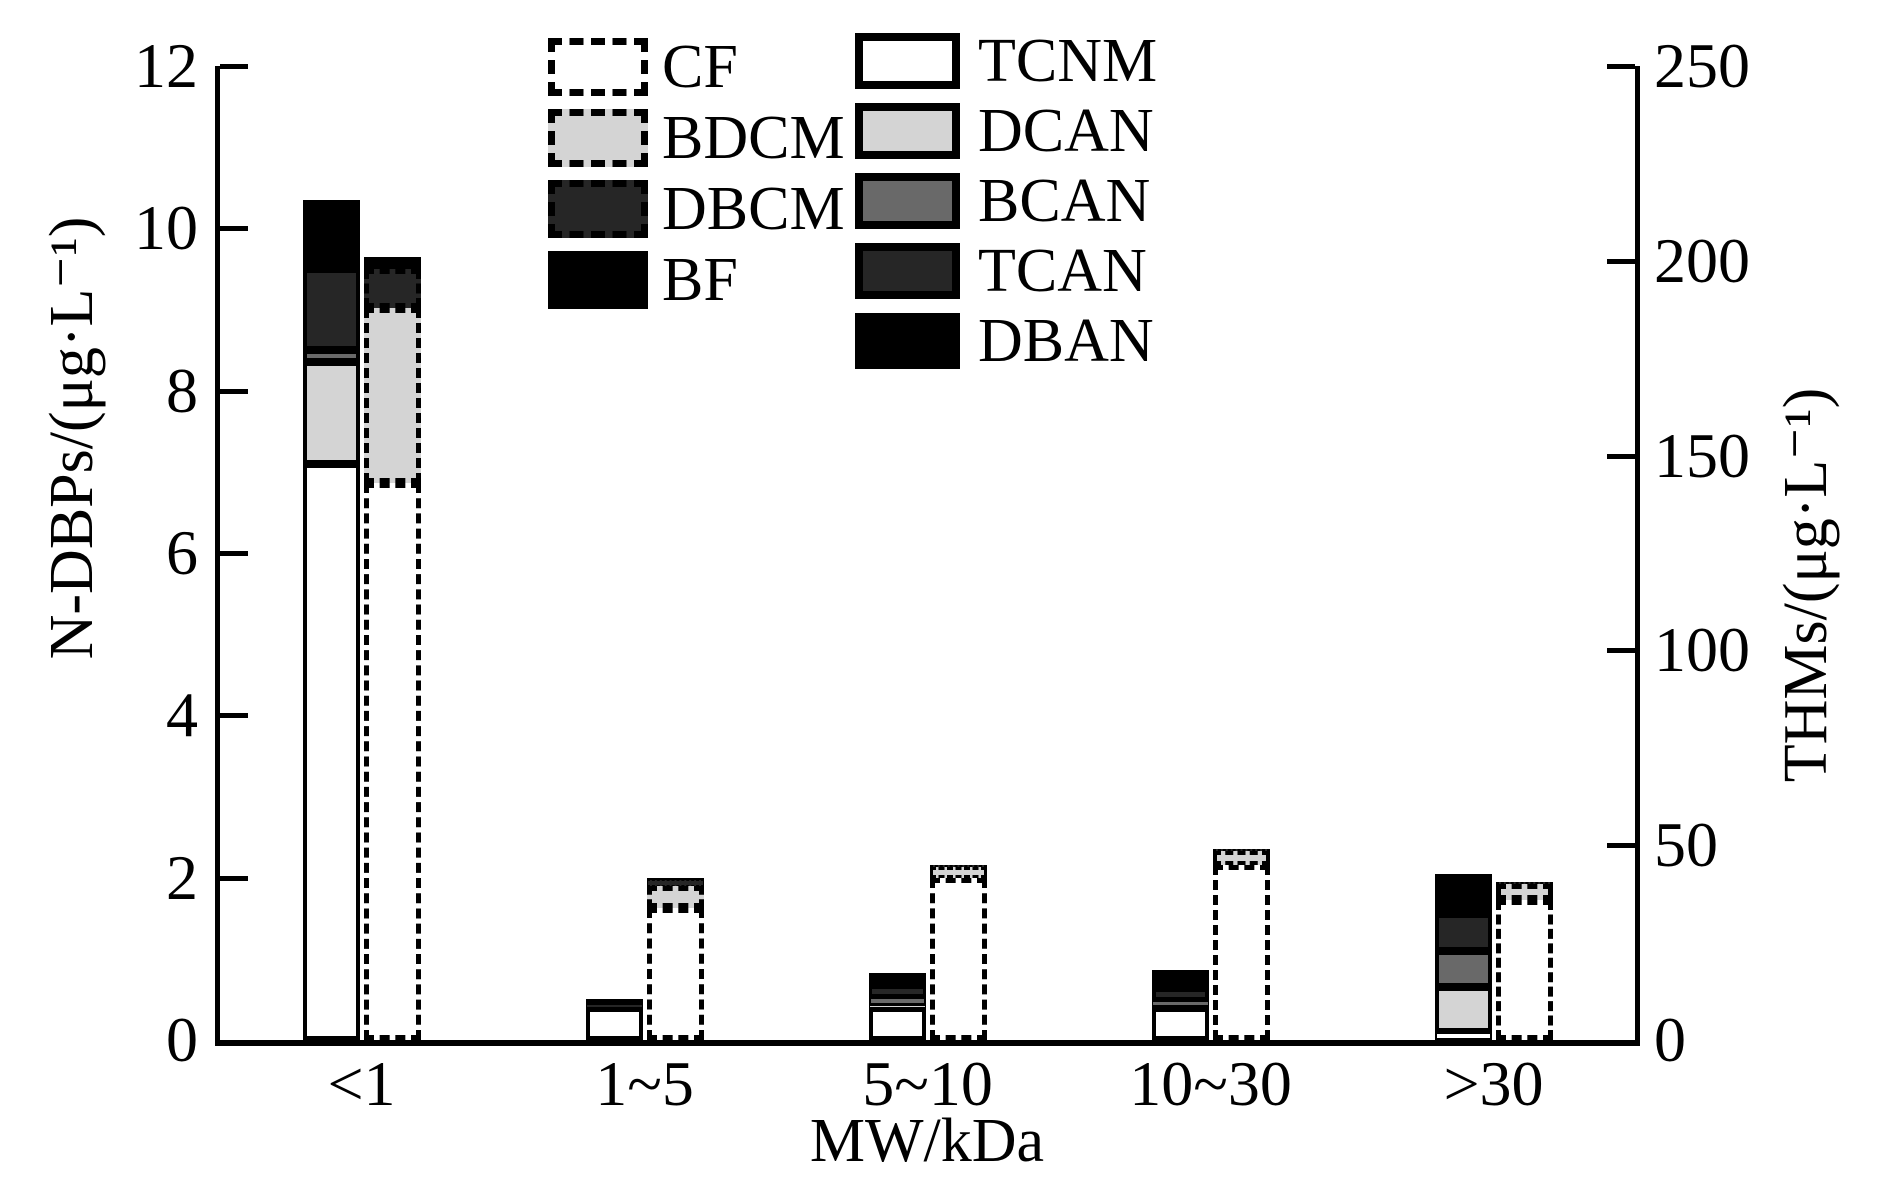 The image size is (1887, 1180). What do you see at coordinates (753, 209) in the screenshot?
I see `legend-item-label-dbcm: DBCM` at bounding box center [753, 209].